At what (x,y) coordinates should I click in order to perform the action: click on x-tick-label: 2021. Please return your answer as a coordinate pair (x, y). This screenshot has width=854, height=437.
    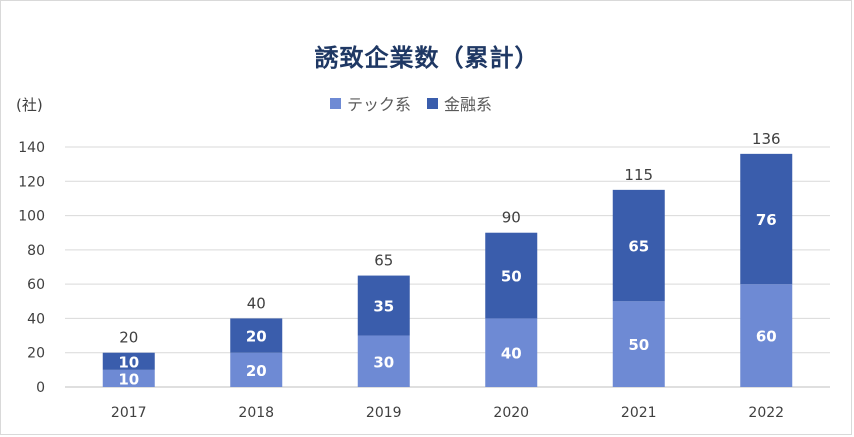
    Looking at the image, I should click on (639, 413).